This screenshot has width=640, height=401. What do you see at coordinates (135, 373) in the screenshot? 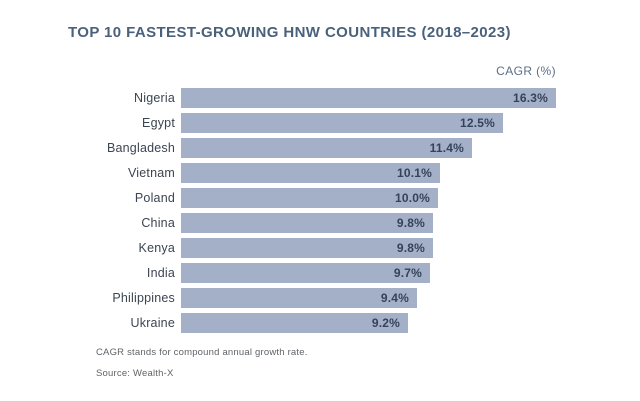
I see `footnote-source: Source: Wealth-X` at bounding box center [135, 373].